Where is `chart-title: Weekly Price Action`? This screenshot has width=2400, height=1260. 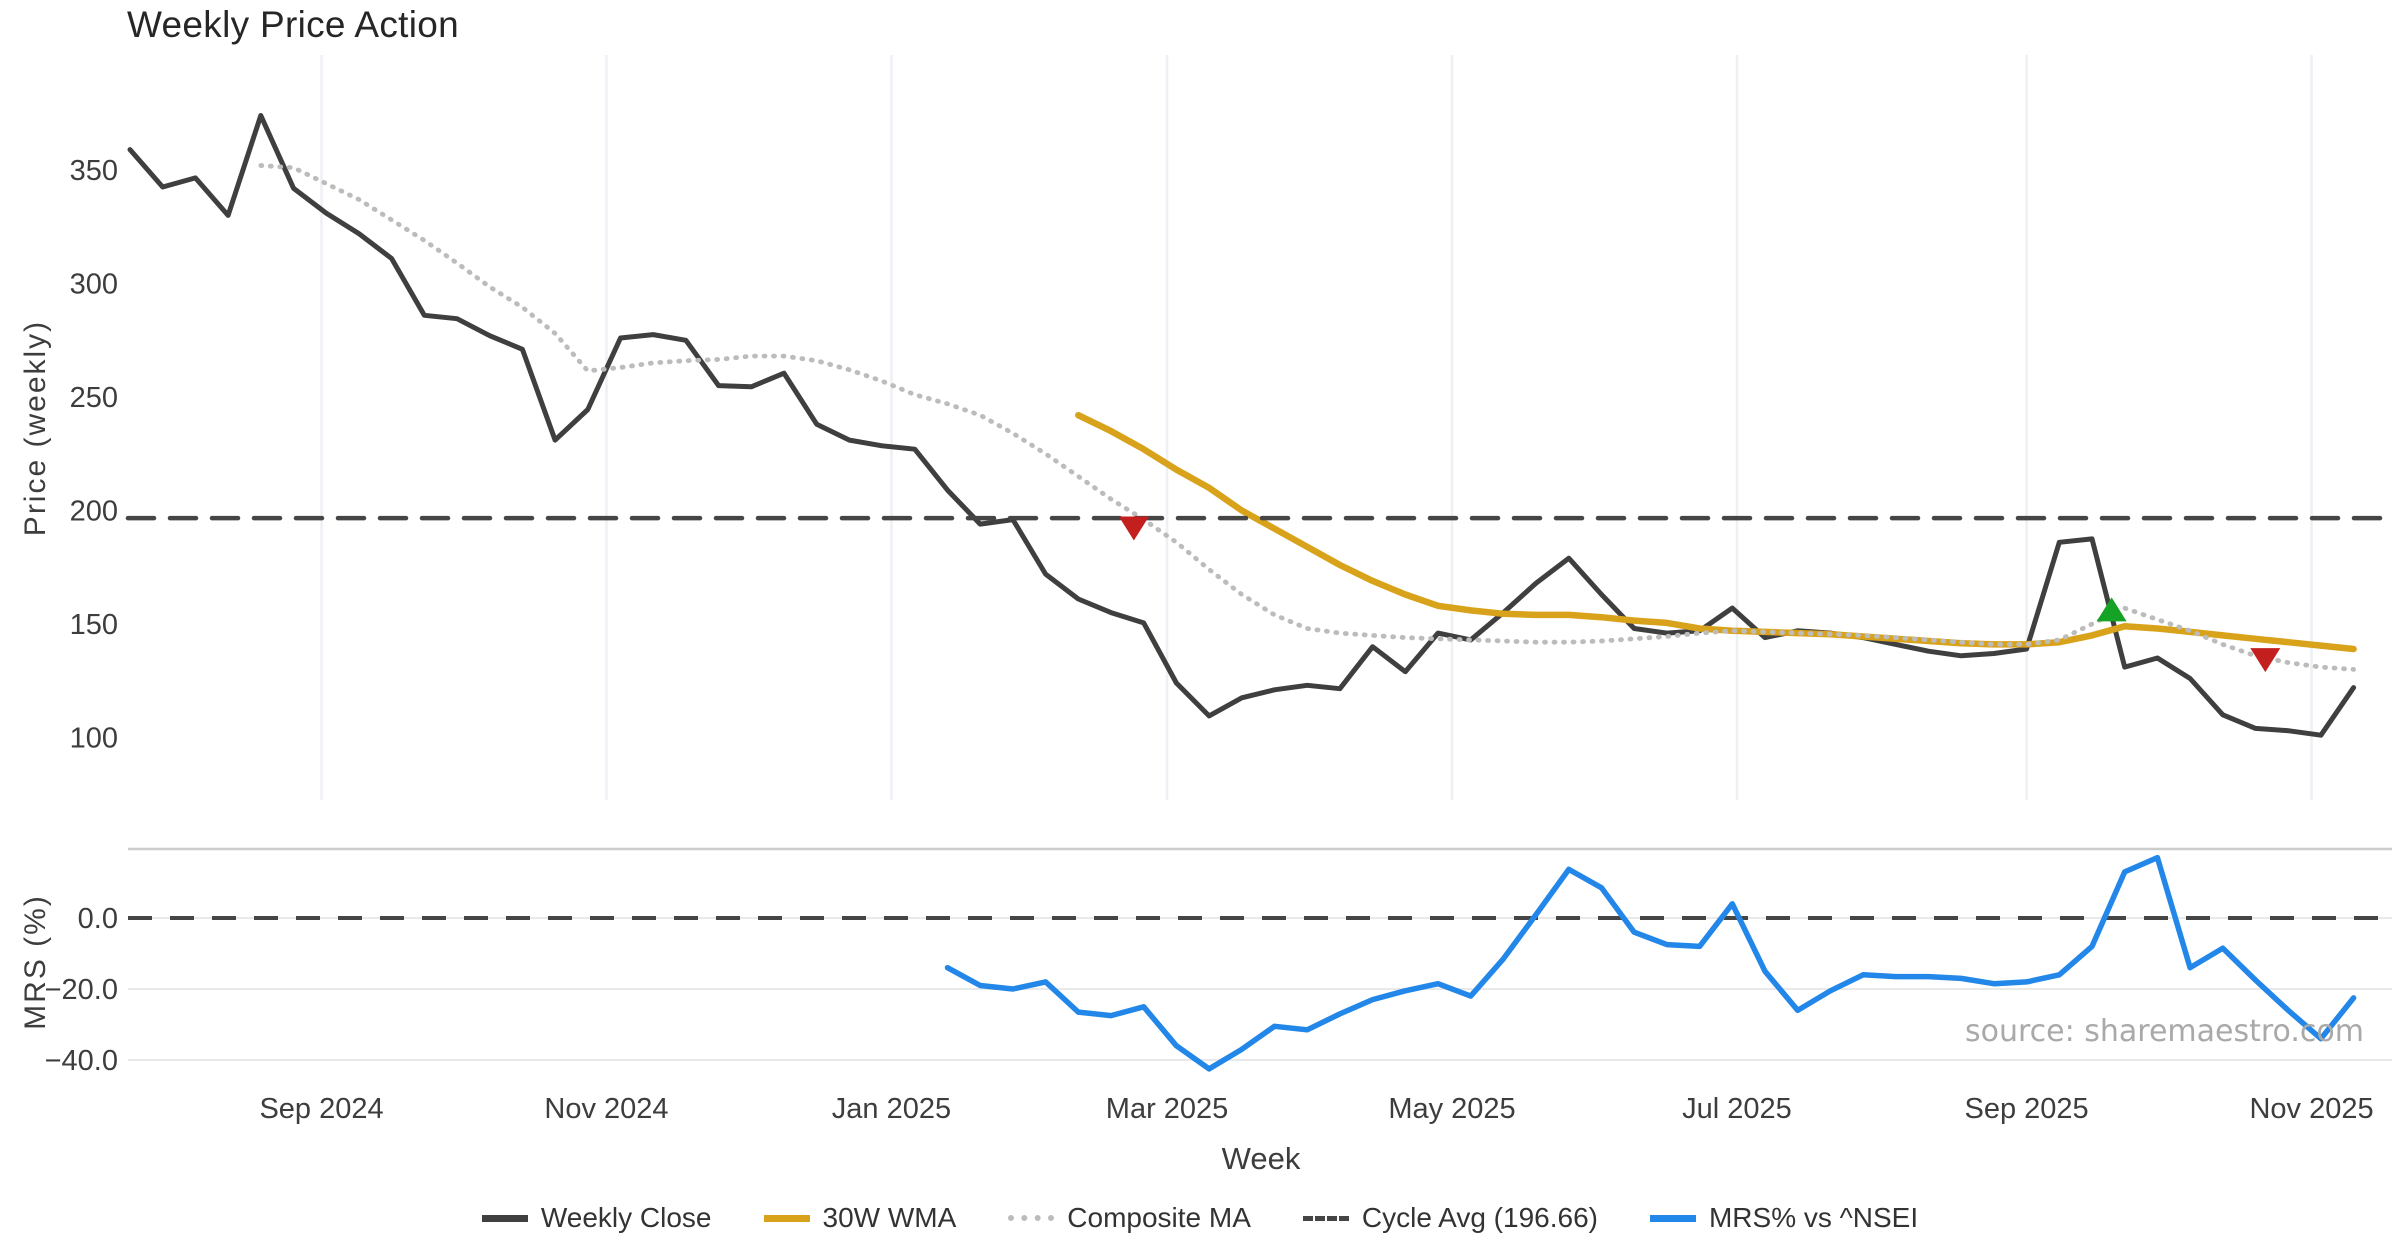 chart-title: Weekly Price Action is located at coordinates (293, 24).